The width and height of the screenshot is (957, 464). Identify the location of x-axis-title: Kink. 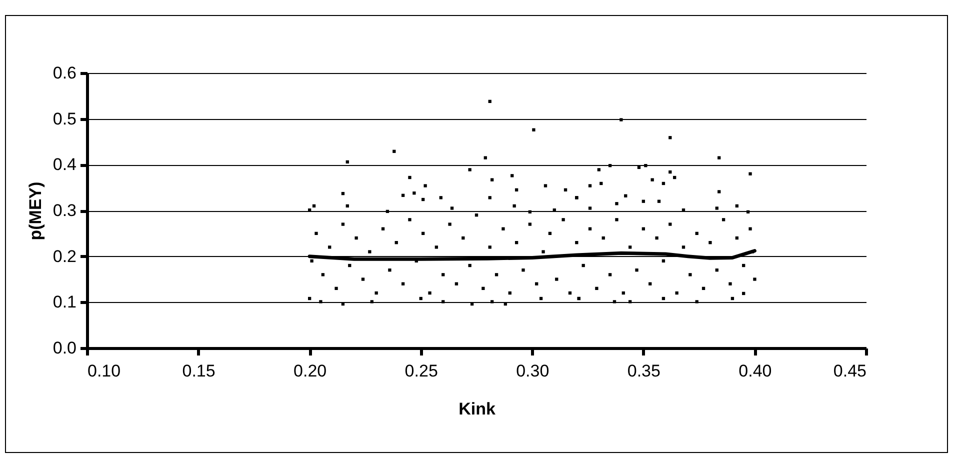
(477, 409).